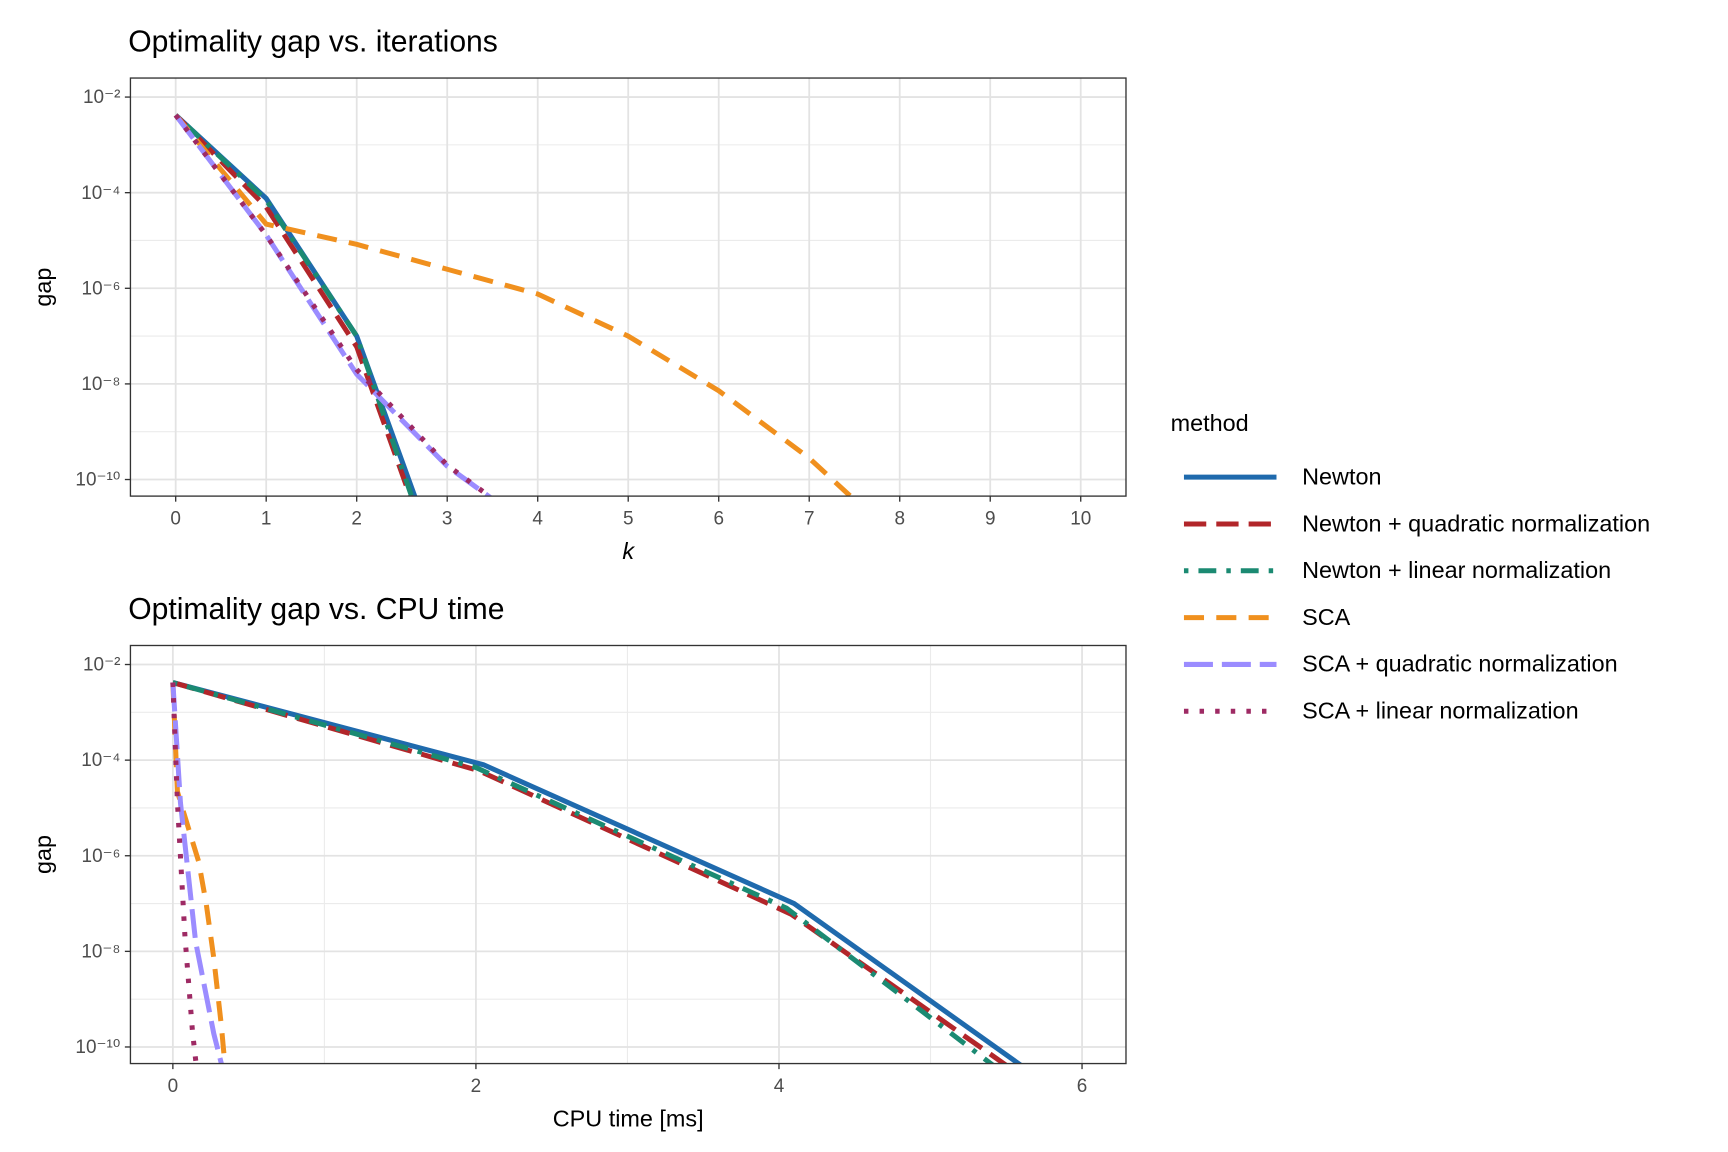 This screenshot has height=1152, width=1728. I want to click on x-tick-label: 9, so click(990, 519).